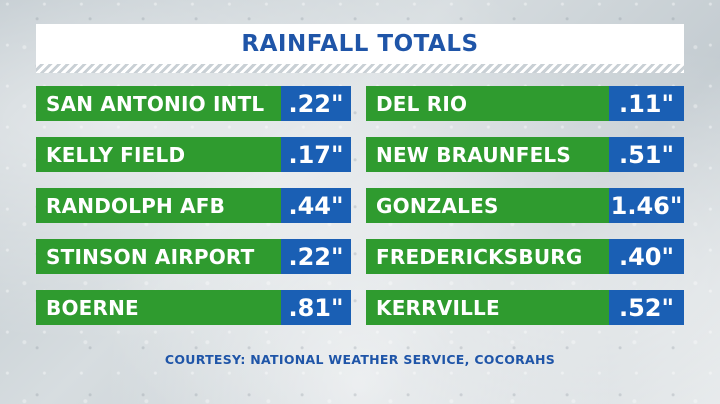  What do you see at coordinates (158, 103) in the screenshot?
I see `location-name: SAN ANTONIO INTL` at bounding box center [158, 103].